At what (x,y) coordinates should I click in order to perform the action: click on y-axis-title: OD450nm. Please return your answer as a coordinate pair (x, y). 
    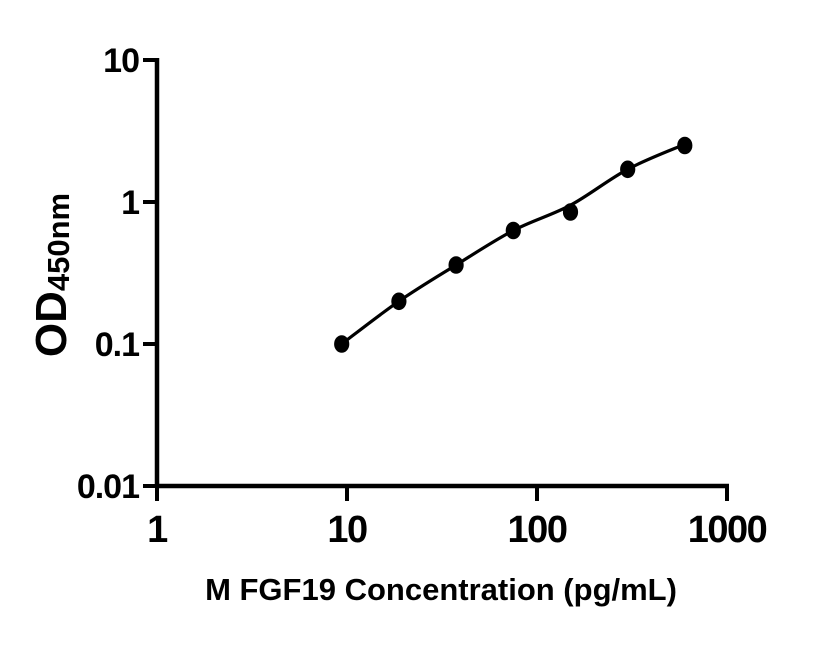
    Looking at the image, I should click on (51, 275).